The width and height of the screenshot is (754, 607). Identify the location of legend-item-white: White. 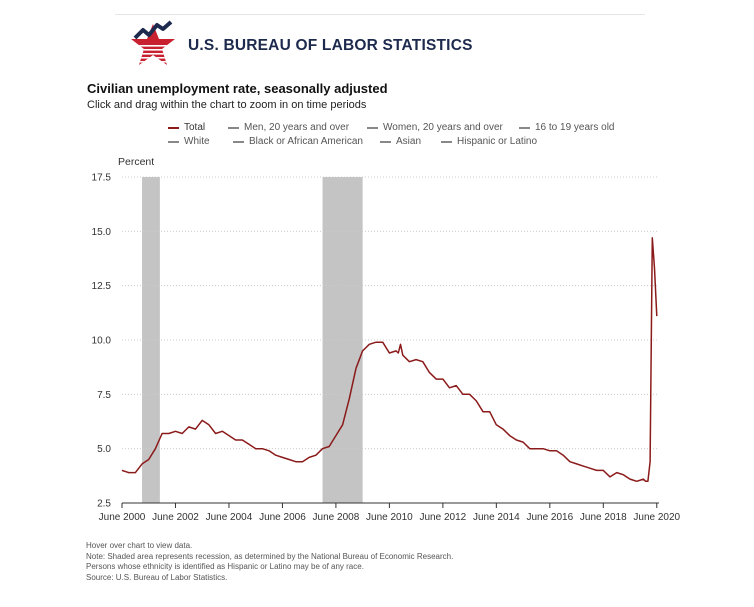
(189, 141).